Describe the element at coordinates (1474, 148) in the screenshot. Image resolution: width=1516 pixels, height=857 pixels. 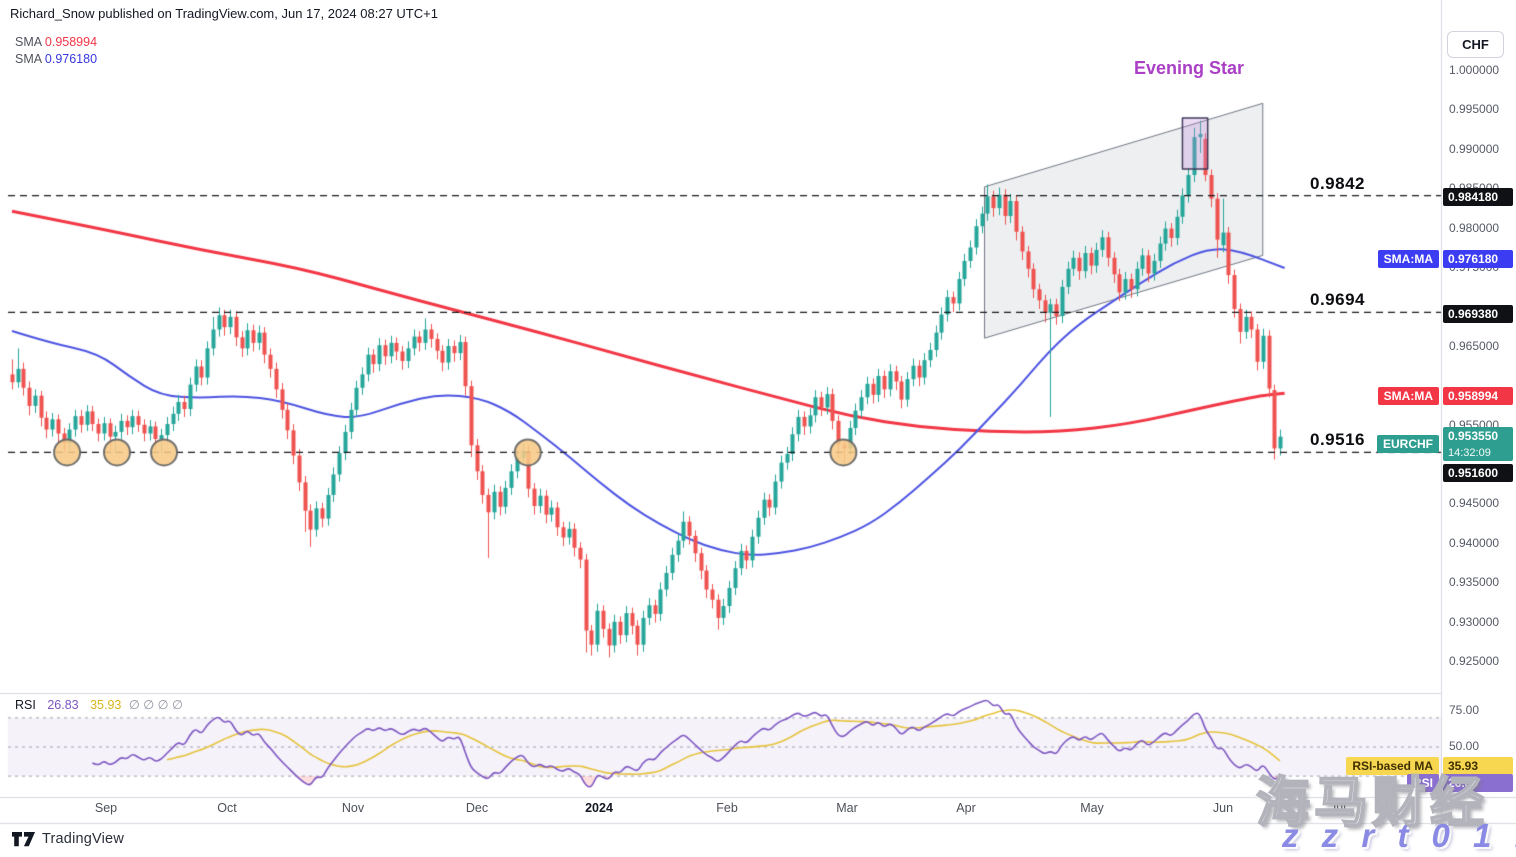
I see `price-axis-tick: 0.990000` at that location.